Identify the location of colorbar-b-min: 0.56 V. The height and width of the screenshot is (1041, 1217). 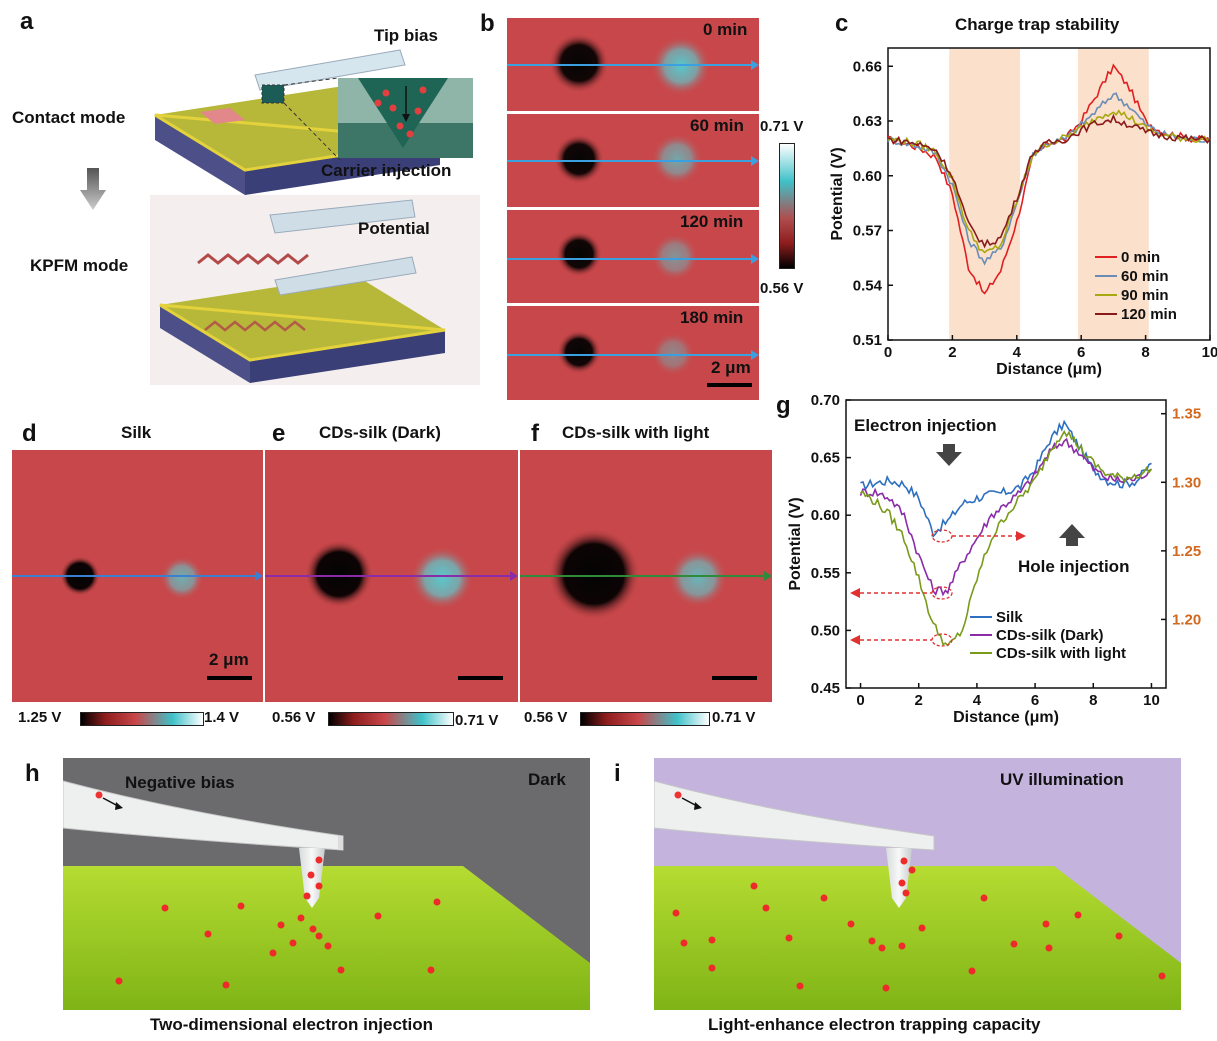
(782, 288).